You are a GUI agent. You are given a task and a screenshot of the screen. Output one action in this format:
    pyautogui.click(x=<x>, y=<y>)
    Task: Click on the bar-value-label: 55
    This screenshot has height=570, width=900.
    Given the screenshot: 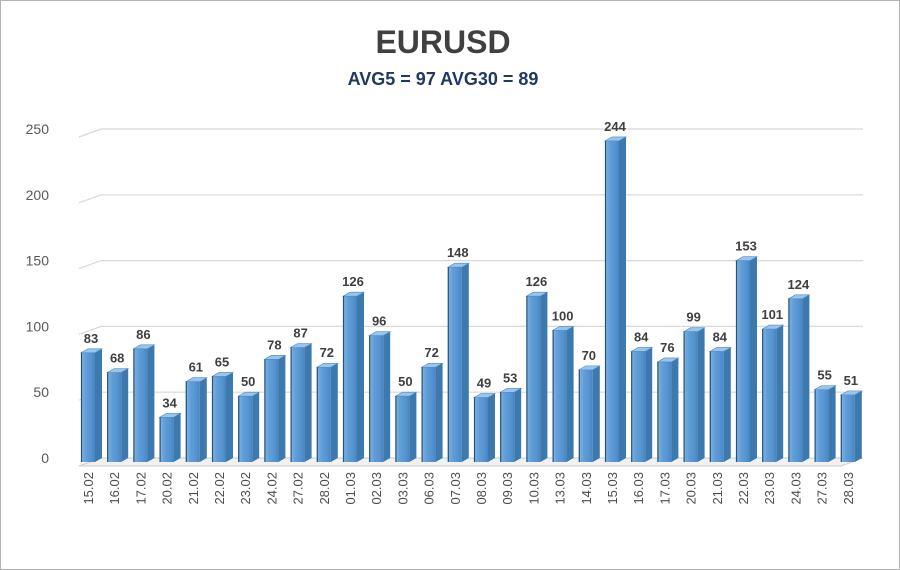 What is the action you would take?
    pyautogui.click(x=824, y=375)
    